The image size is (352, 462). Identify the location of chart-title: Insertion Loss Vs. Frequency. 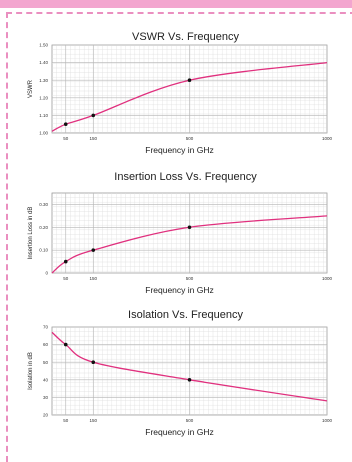
(185, 177).